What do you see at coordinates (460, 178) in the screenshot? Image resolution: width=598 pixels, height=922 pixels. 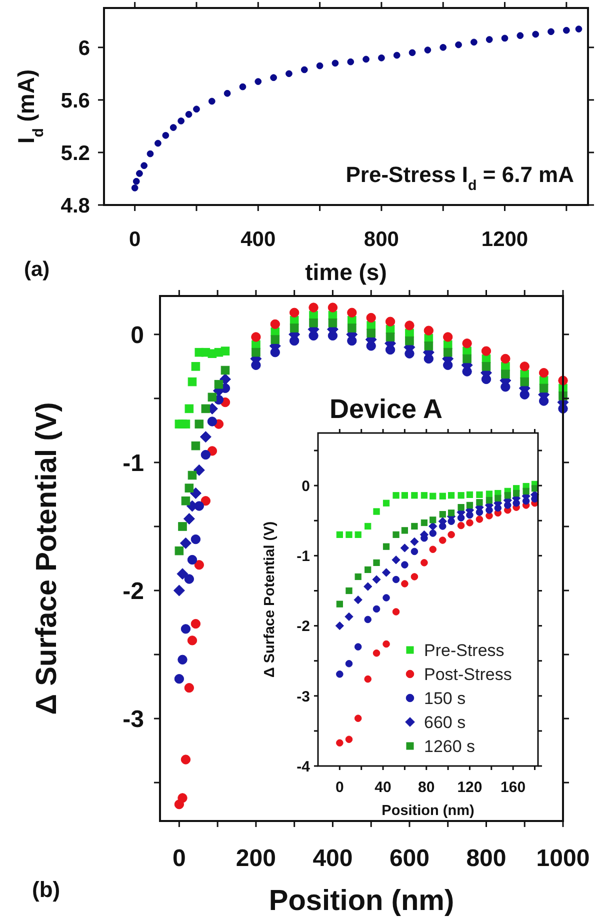 I see `annotation: Pre-Stress I$_{d}$ = 6.7 mA` at bounding box center [460, 178].